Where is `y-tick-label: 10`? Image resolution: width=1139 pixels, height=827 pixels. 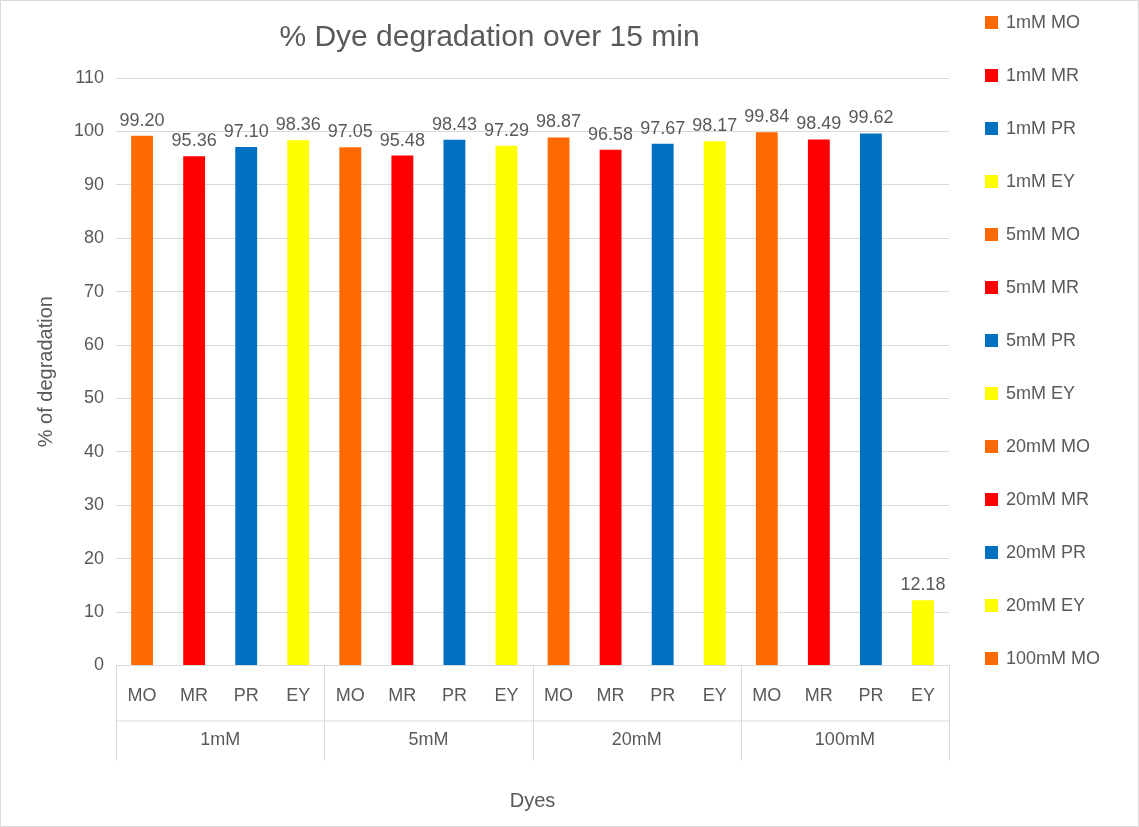 y-tick-label: 10 is located at coordinates (94, 610).